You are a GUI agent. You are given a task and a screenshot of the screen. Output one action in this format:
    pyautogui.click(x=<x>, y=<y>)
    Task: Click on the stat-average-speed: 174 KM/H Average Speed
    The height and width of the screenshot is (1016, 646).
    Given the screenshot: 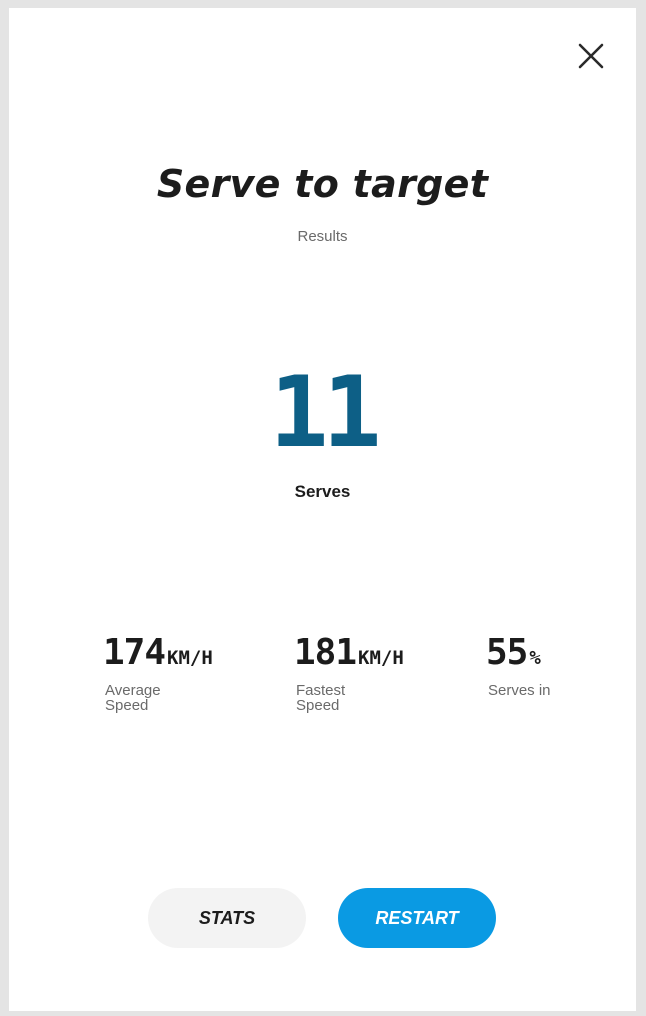 What is the action you would take?
    pyautogui.click(x=158, y=672)
    